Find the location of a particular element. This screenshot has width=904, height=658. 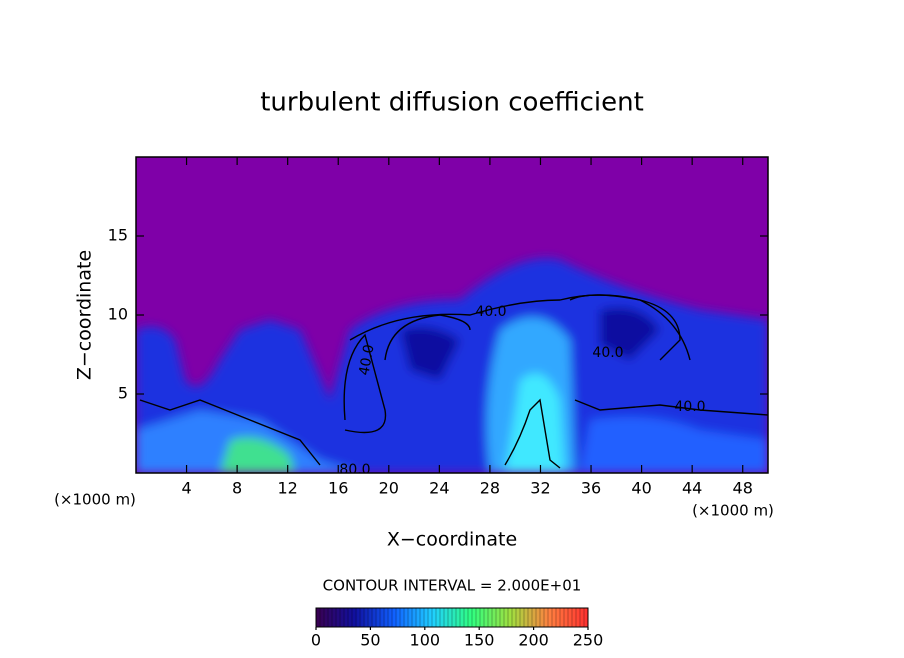

x-tick-label: 20 is located at coordinates (389, 488).